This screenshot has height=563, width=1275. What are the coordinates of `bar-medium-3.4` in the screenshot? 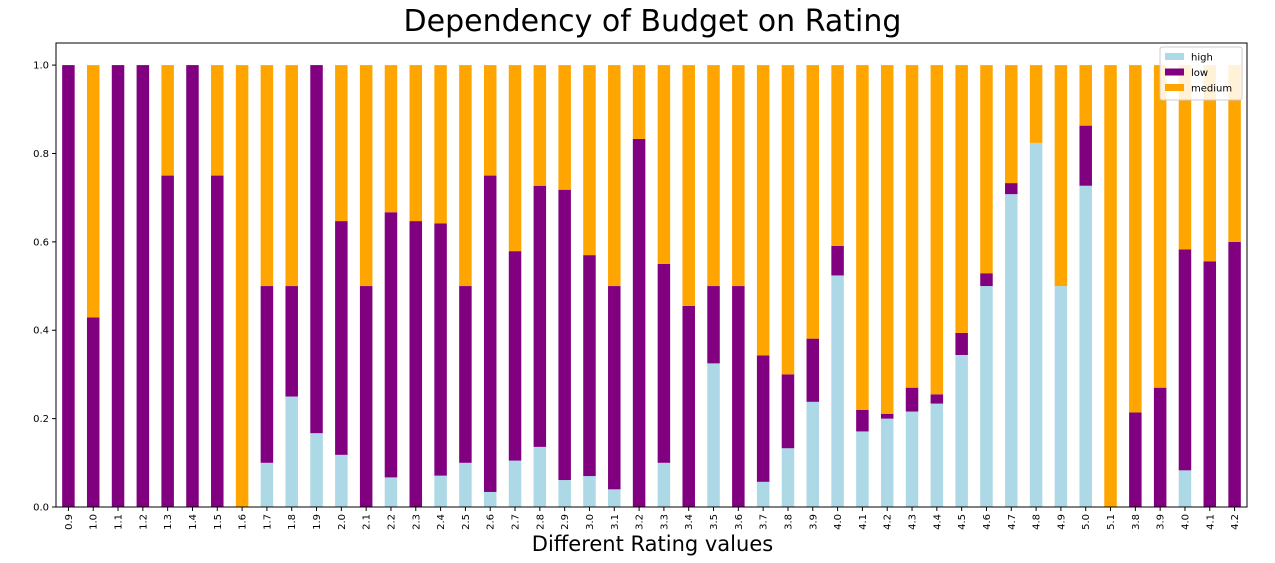 It's located at (688, 185).